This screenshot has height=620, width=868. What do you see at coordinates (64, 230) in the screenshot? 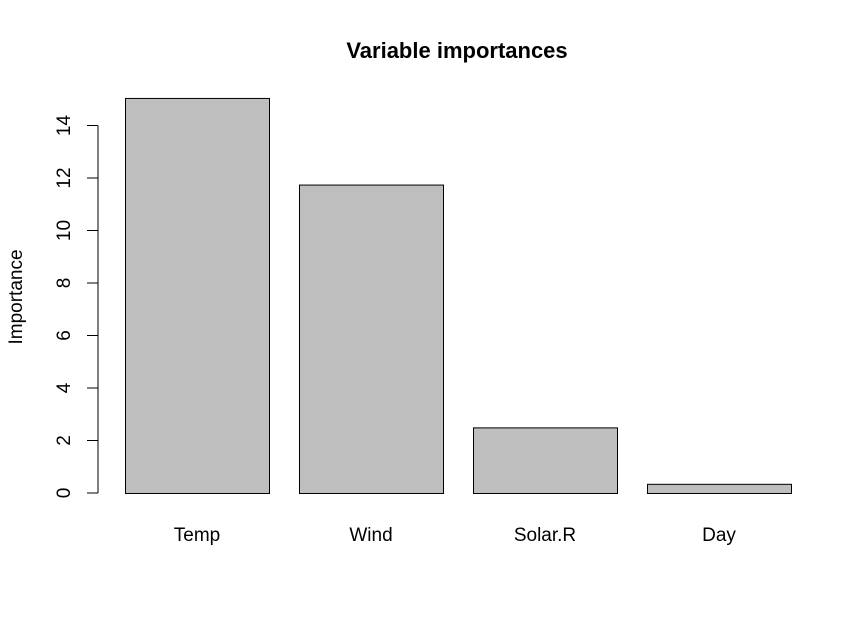
I see `y-tick-label: 10` at bounding box center [64, 230].